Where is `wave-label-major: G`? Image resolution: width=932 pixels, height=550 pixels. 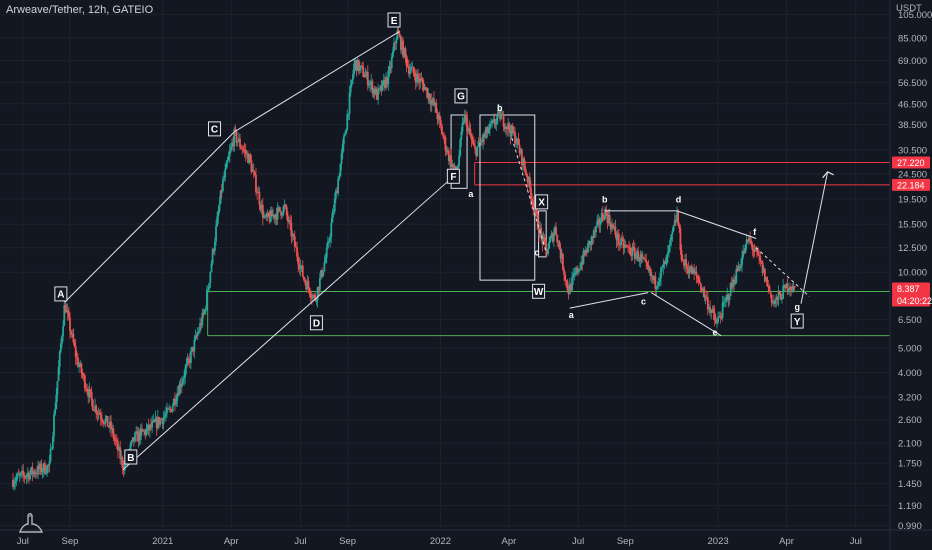 wave-label-major: G is located at coordinates (461, 97).